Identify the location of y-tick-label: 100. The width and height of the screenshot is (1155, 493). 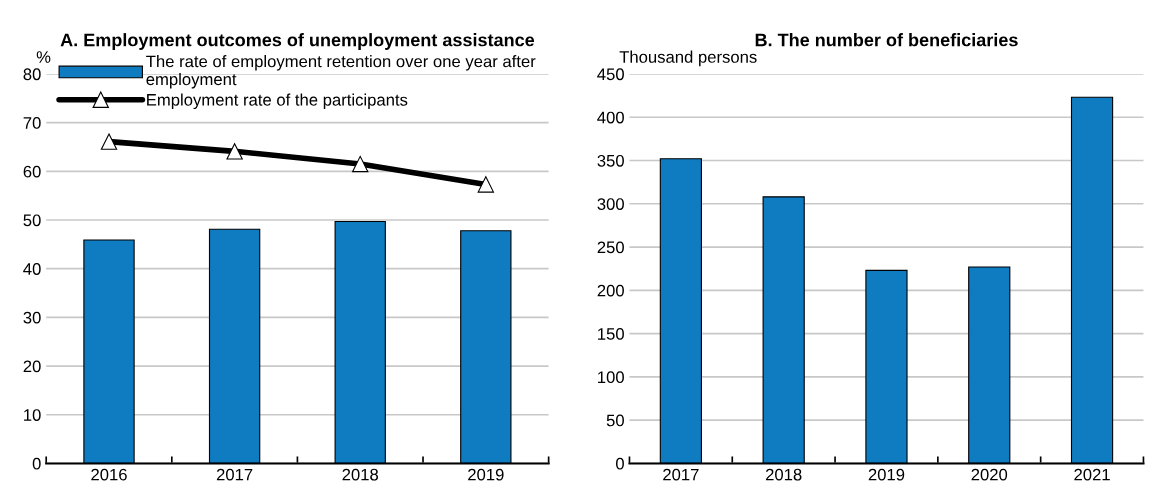
(611, 377).